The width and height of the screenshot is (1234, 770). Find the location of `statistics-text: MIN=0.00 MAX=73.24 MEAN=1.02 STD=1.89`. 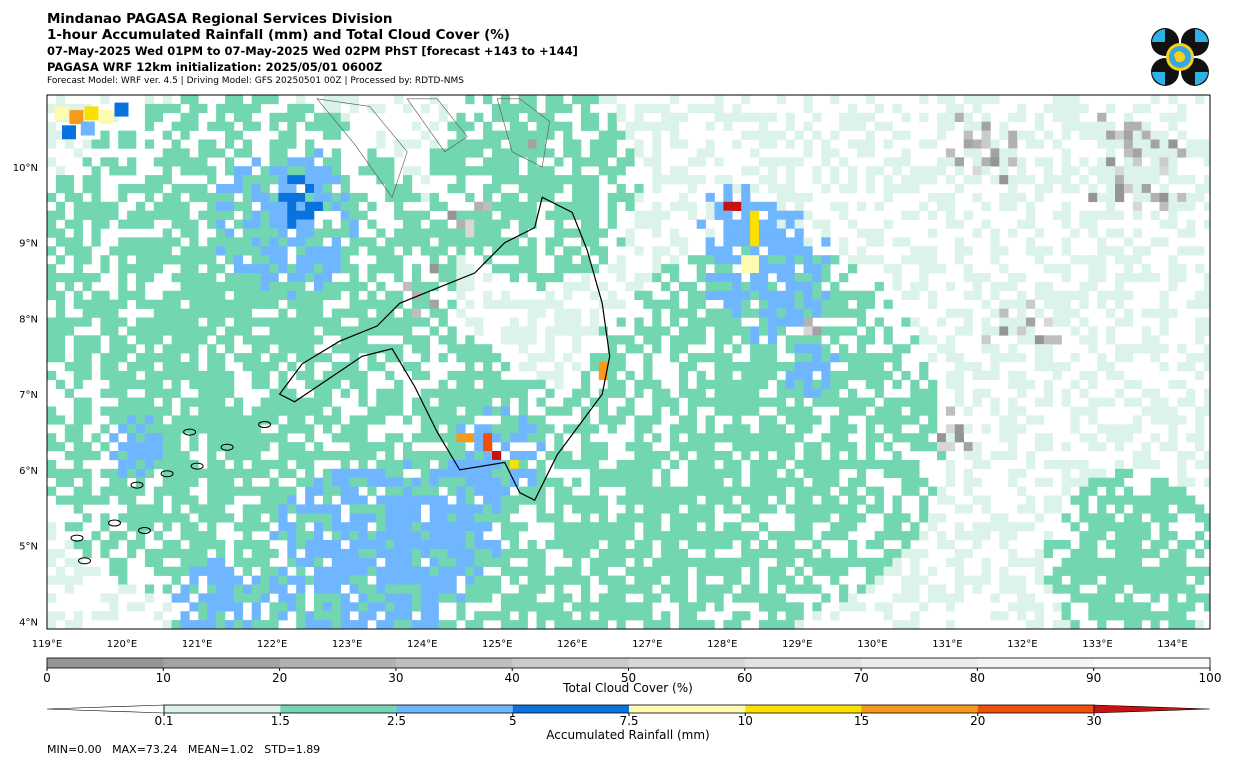

statistics-text: MIN=0.00 MAX=73.24 MEAN=1.02 STD=1.89 is located at coordinates (184, 749).